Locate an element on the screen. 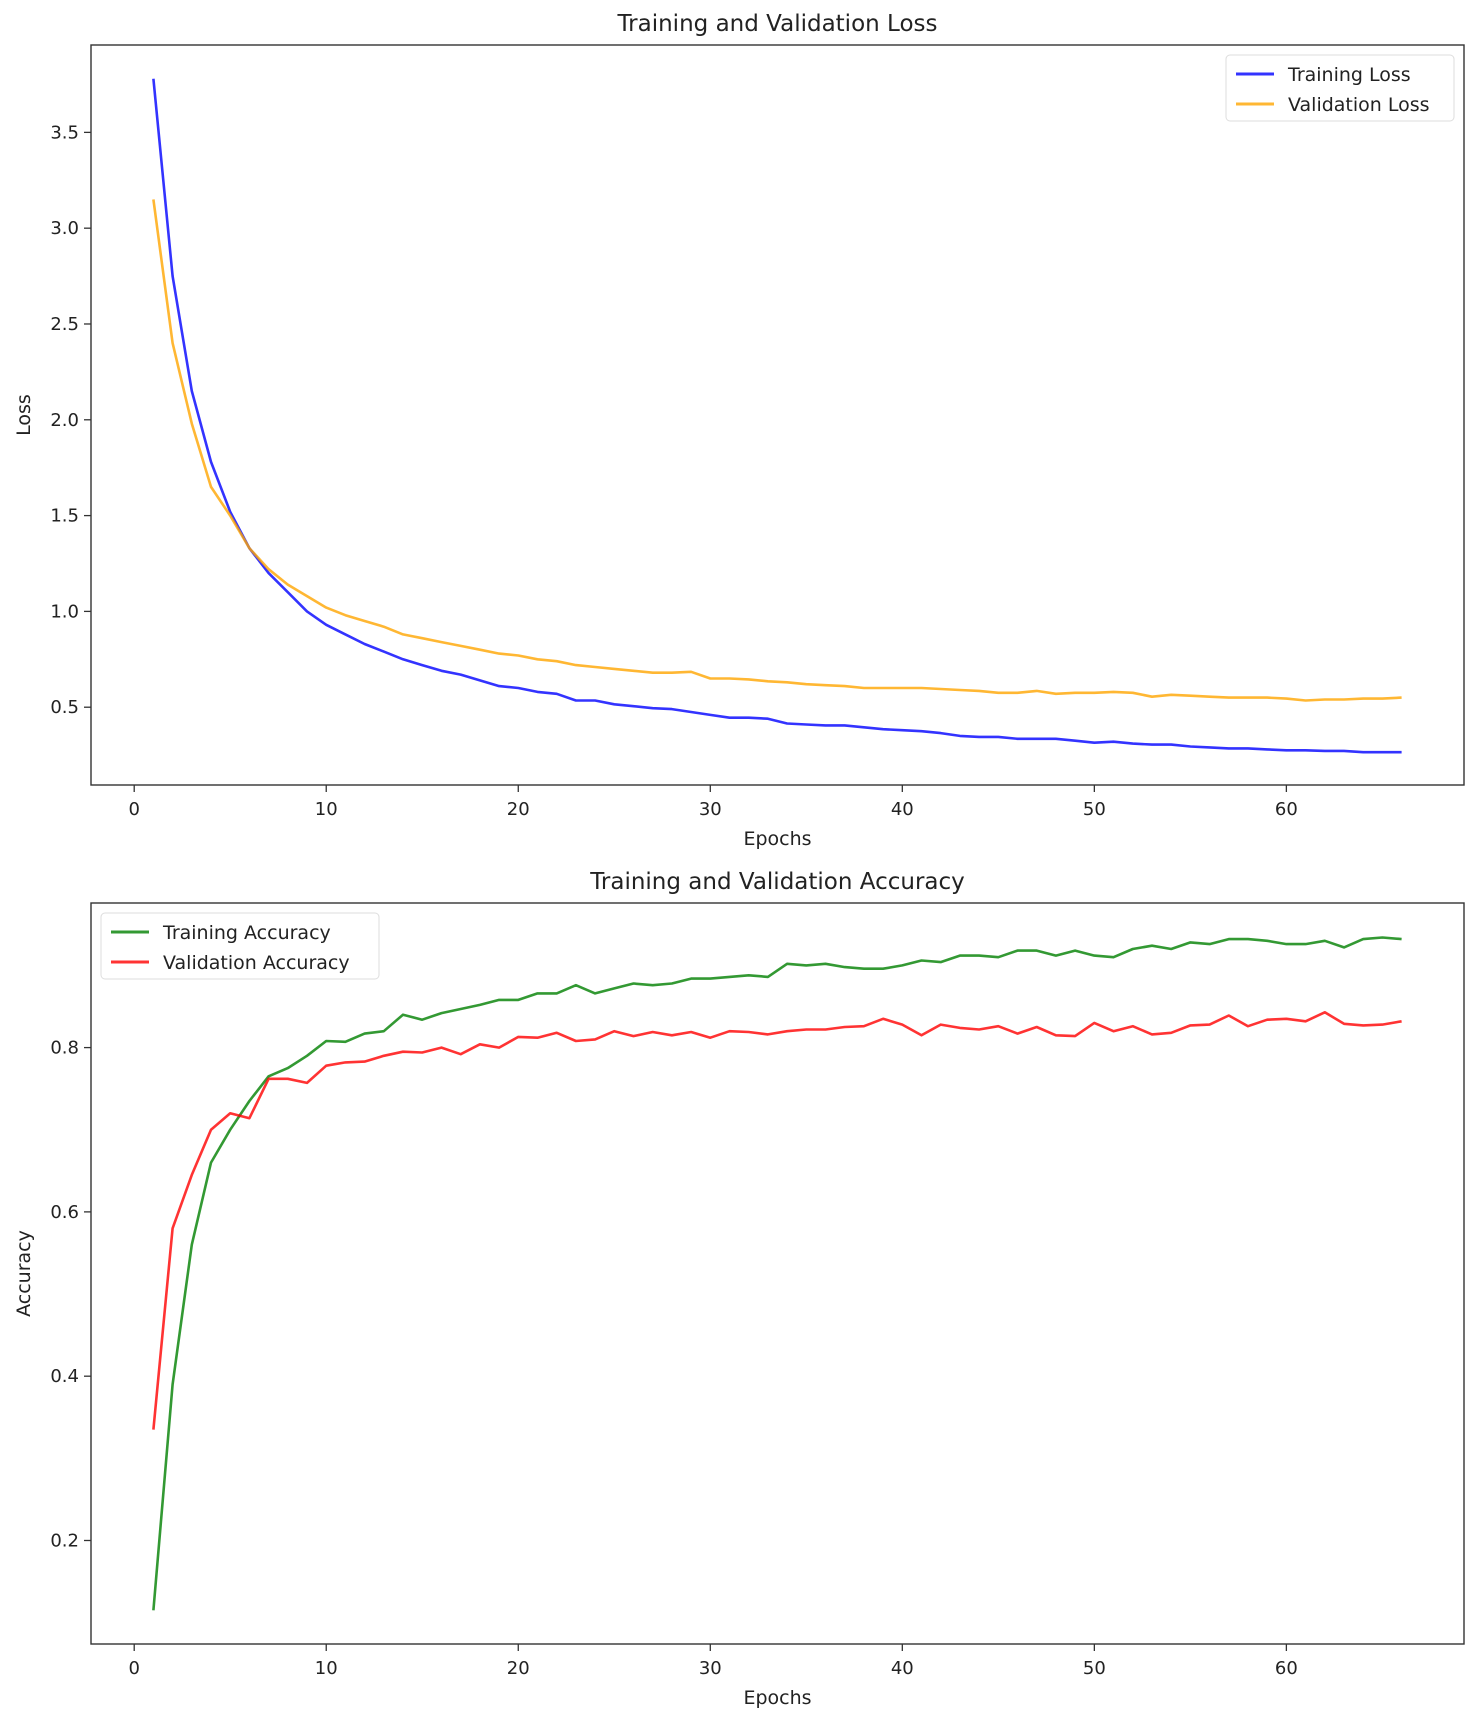 The height and width of the screenshot is (1717, 1472). y-tick-label: 0.6 is located at coordinates (64, 1212).